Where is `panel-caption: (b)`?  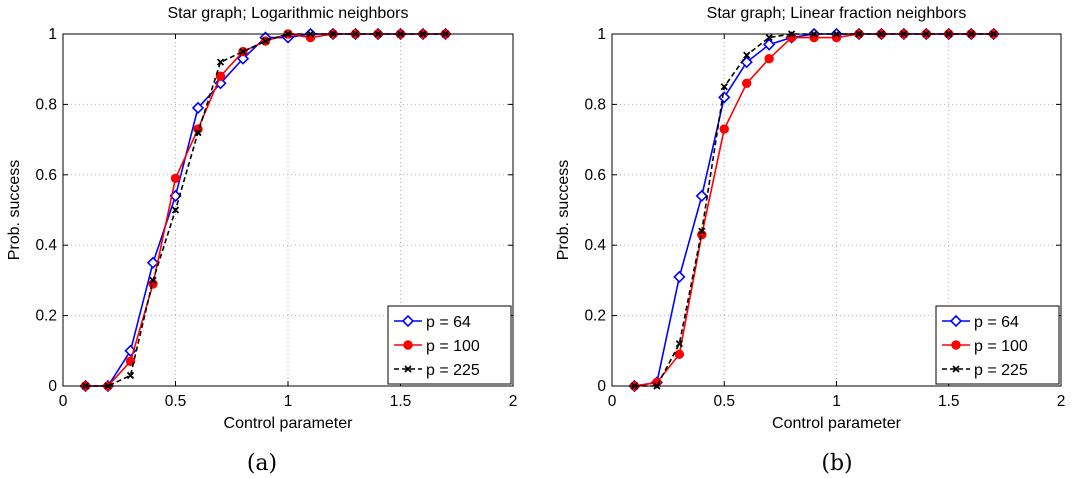
panel-caption: (b) is located at coordinates (836, 463).